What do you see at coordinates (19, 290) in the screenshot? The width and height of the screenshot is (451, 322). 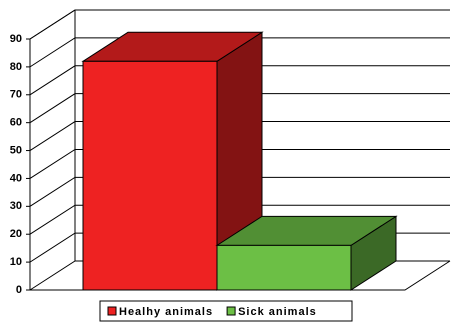 I see `y-tick-label: 0` at bounding box center [19, 290].